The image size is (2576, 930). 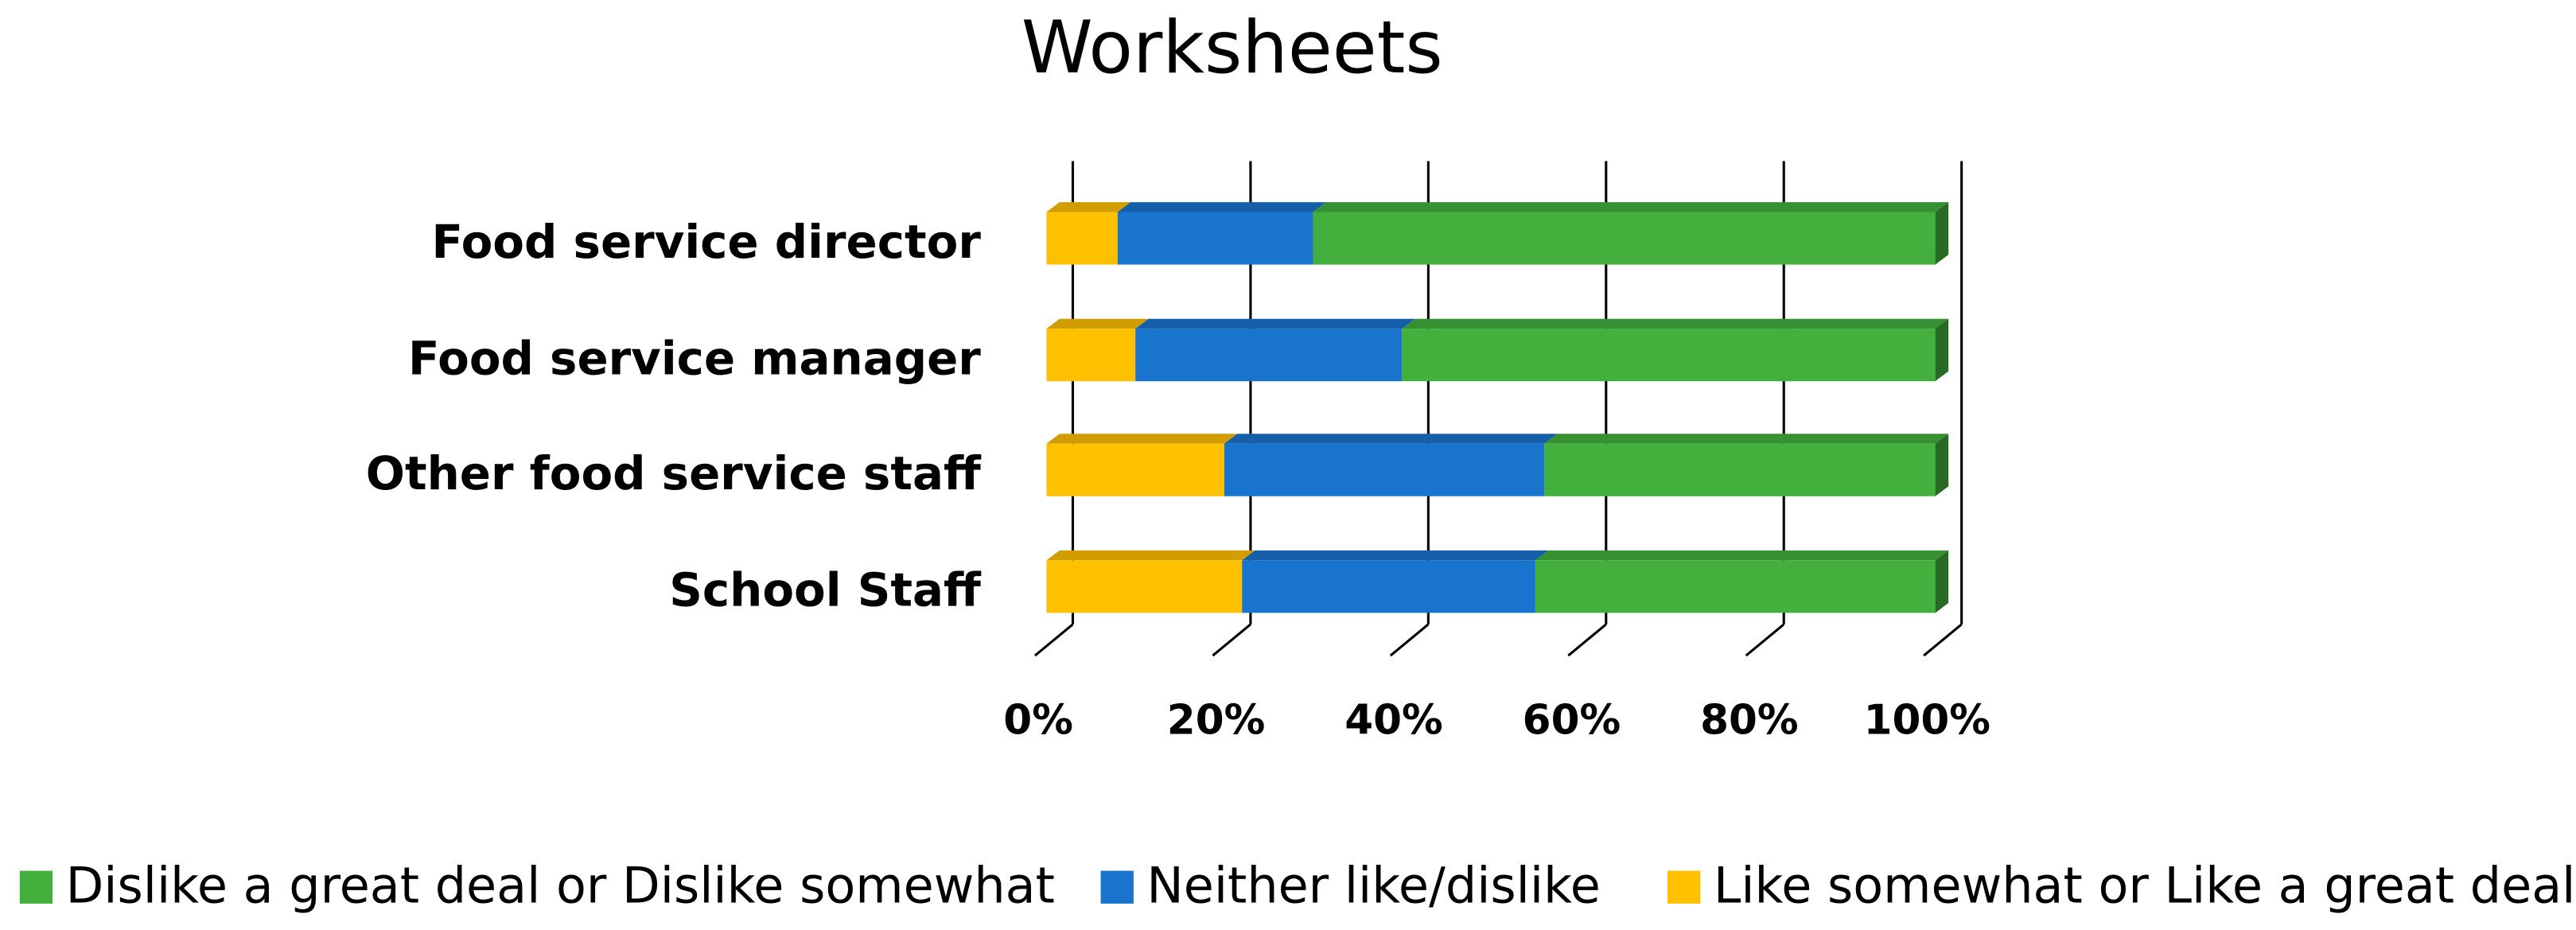 I want to click on x-tick-label: 0%, so click(x=1038, y=721).